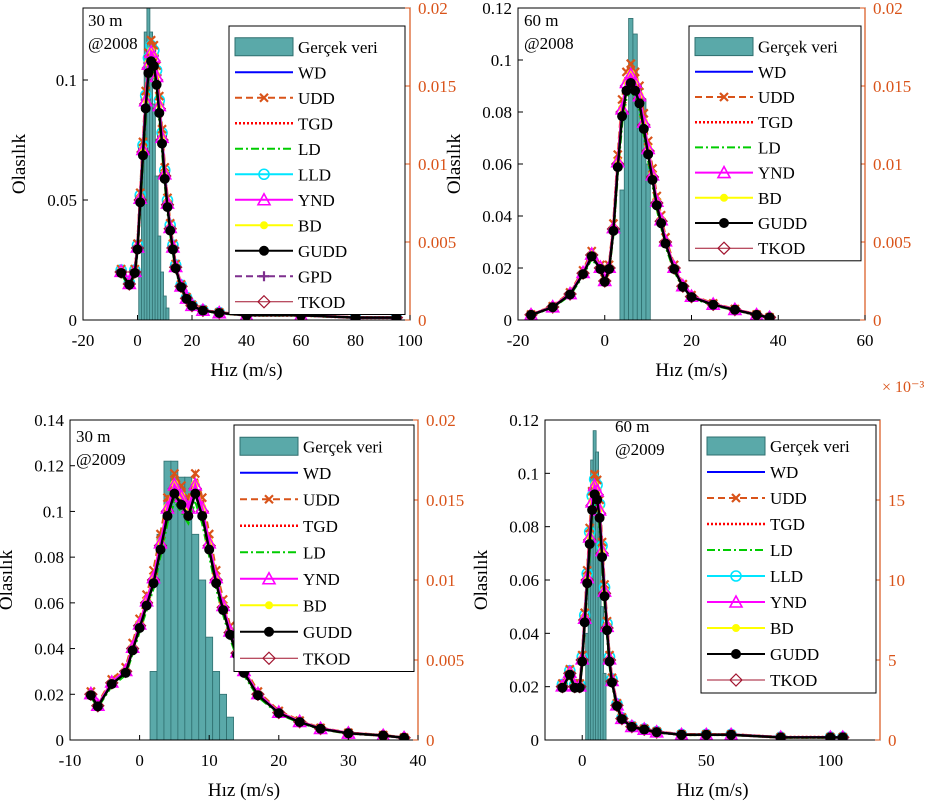 The height and width of the screenshot is (805, 933). Describe the element at coordinates (70, 760) in the screenshot. I see `x-tick-label: -10` at that location.